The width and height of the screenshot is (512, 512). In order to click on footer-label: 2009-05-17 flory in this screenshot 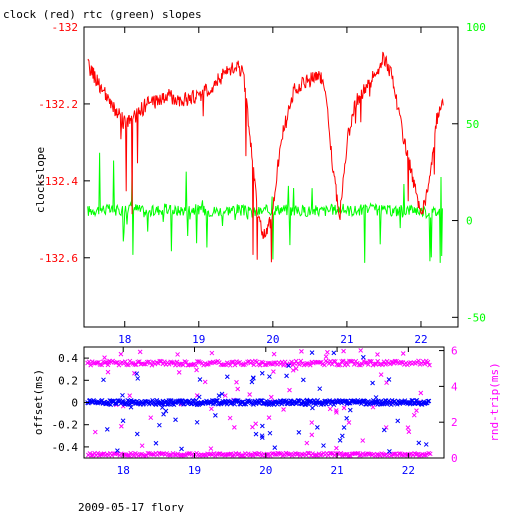, I will do `click(131, 506)`.